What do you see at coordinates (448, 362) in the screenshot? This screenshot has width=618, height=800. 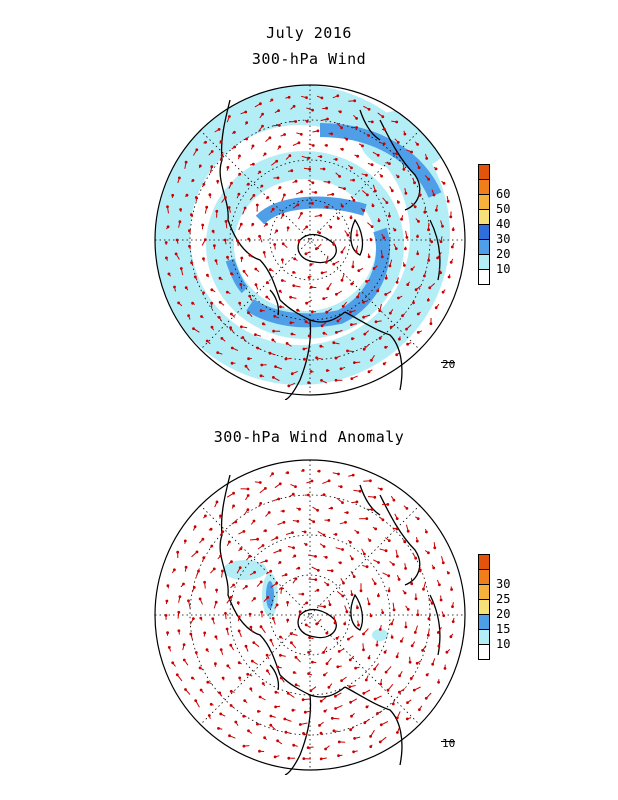 I see `reference-arrow-top` at bounding box center [448, 362].